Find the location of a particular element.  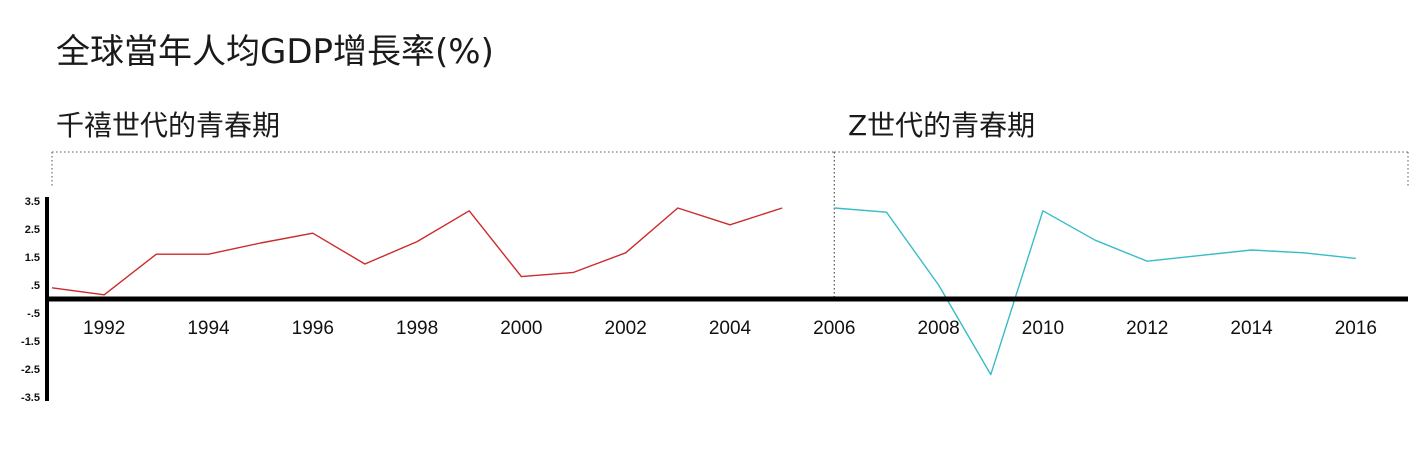

x-tick-label: 2002 is located at coordinates (626, 328).